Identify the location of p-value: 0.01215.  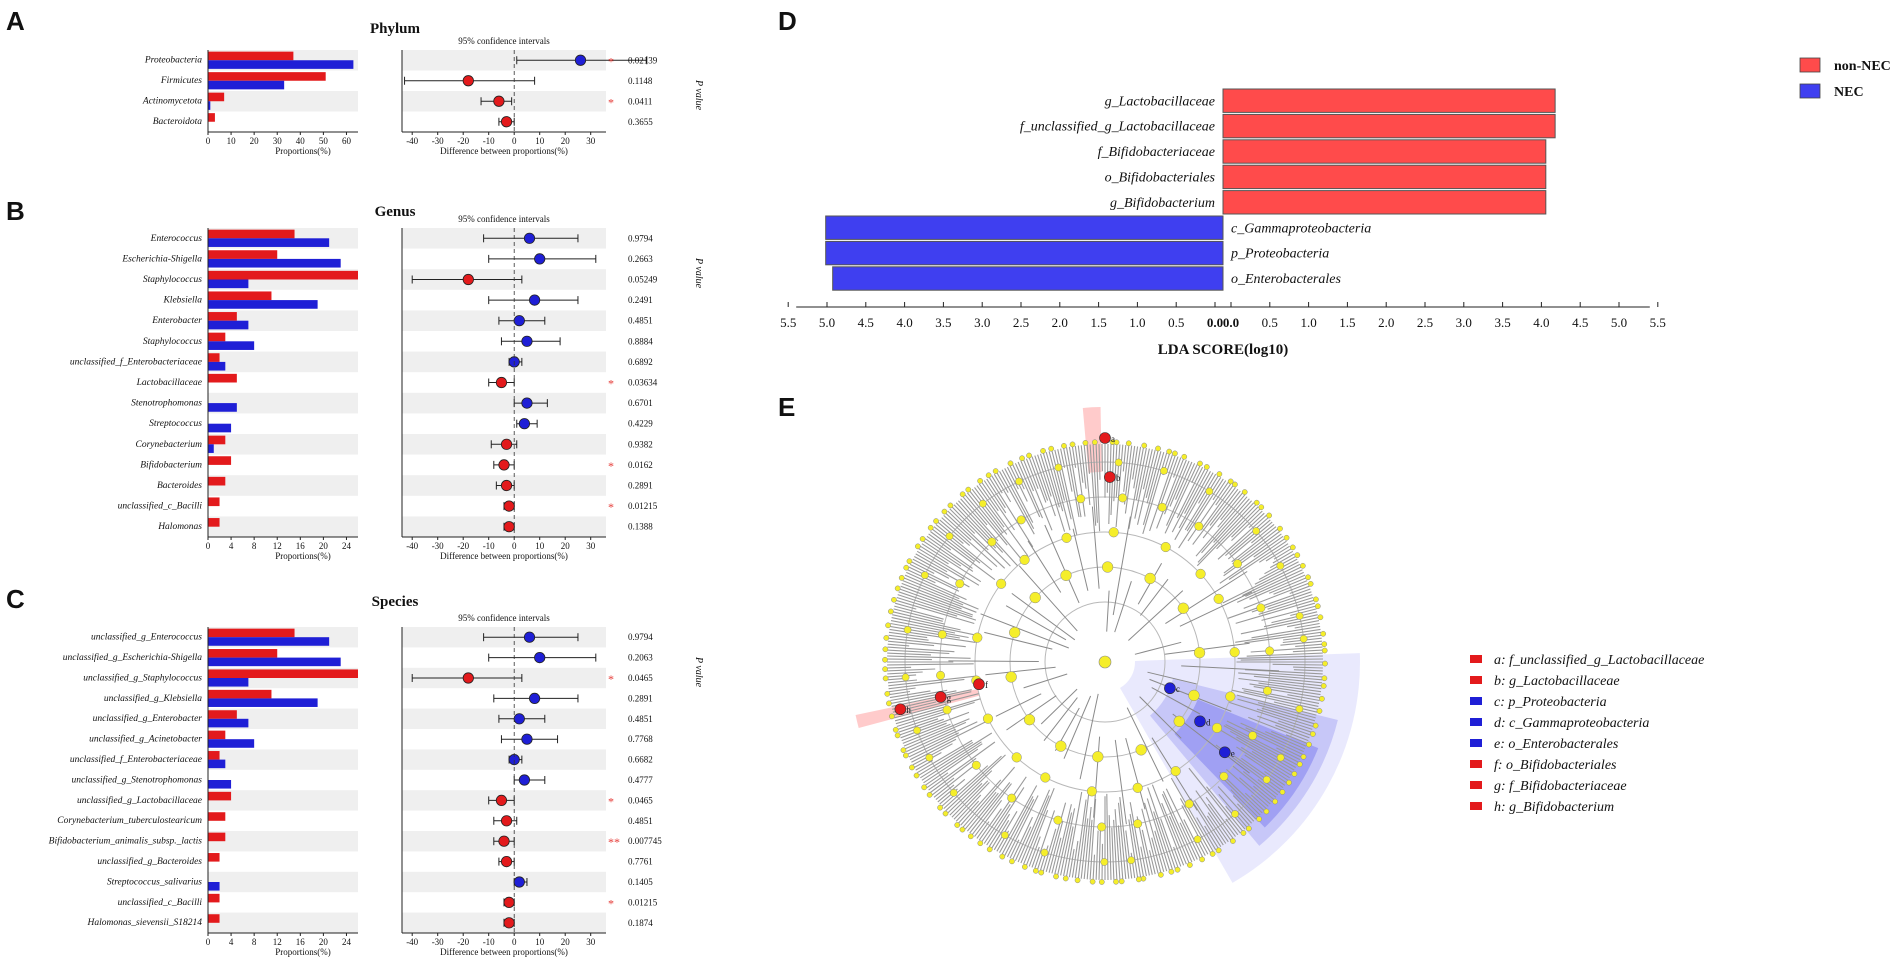
(643, 506).